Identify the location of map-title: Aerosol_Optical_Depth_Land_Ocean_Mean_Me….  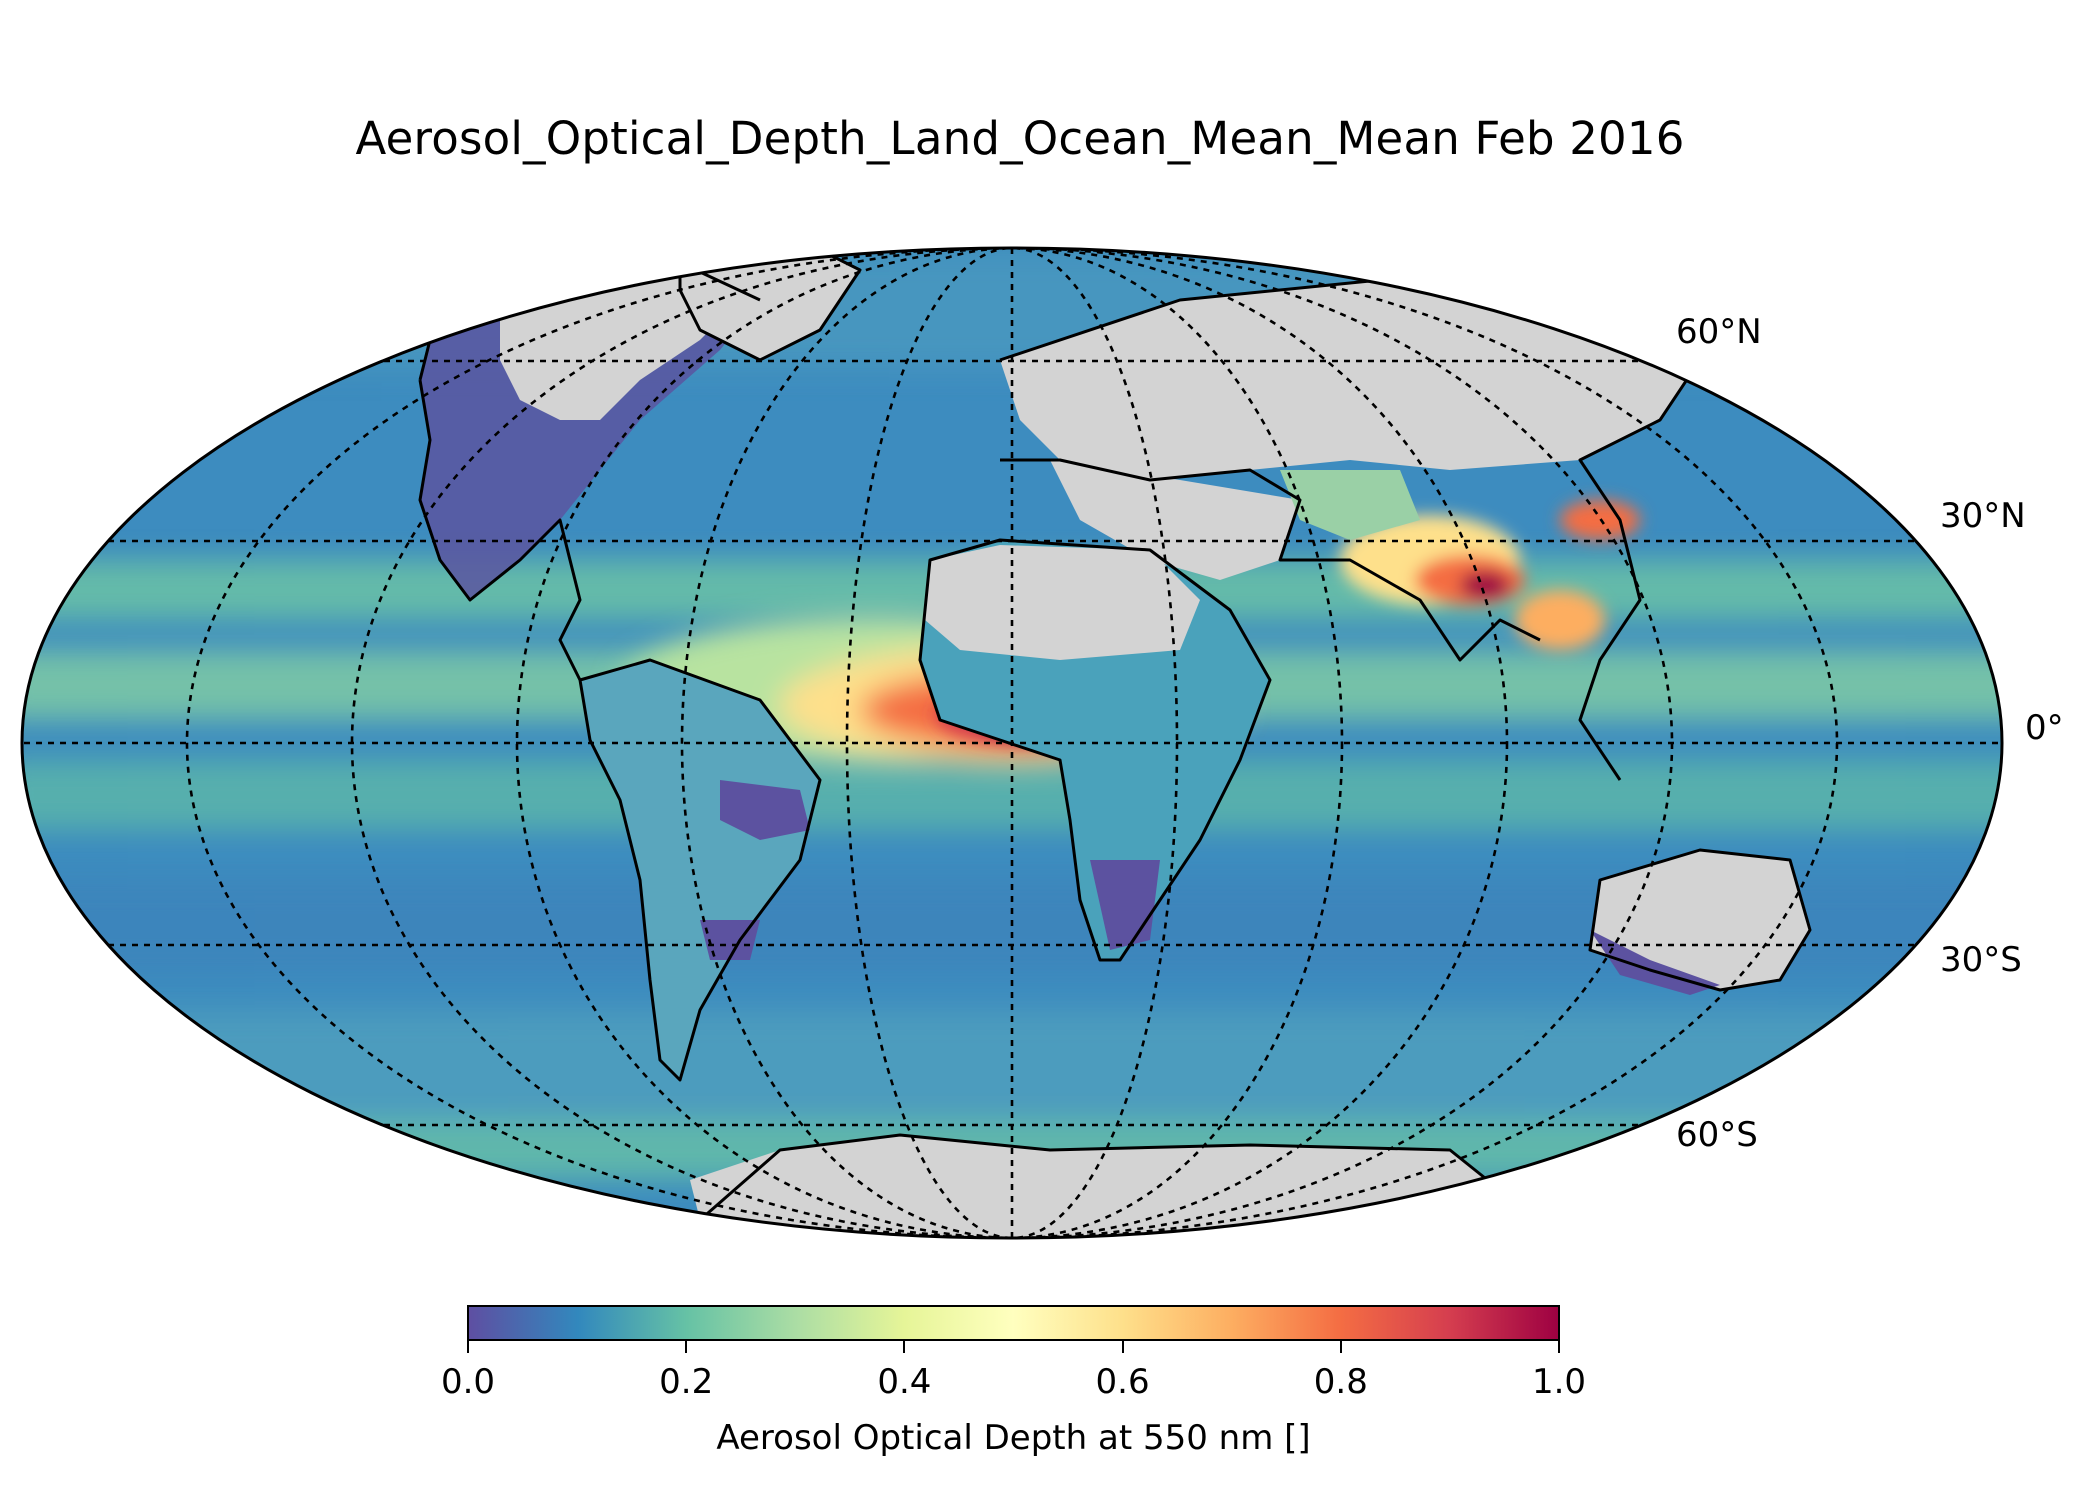
(1020, 138).